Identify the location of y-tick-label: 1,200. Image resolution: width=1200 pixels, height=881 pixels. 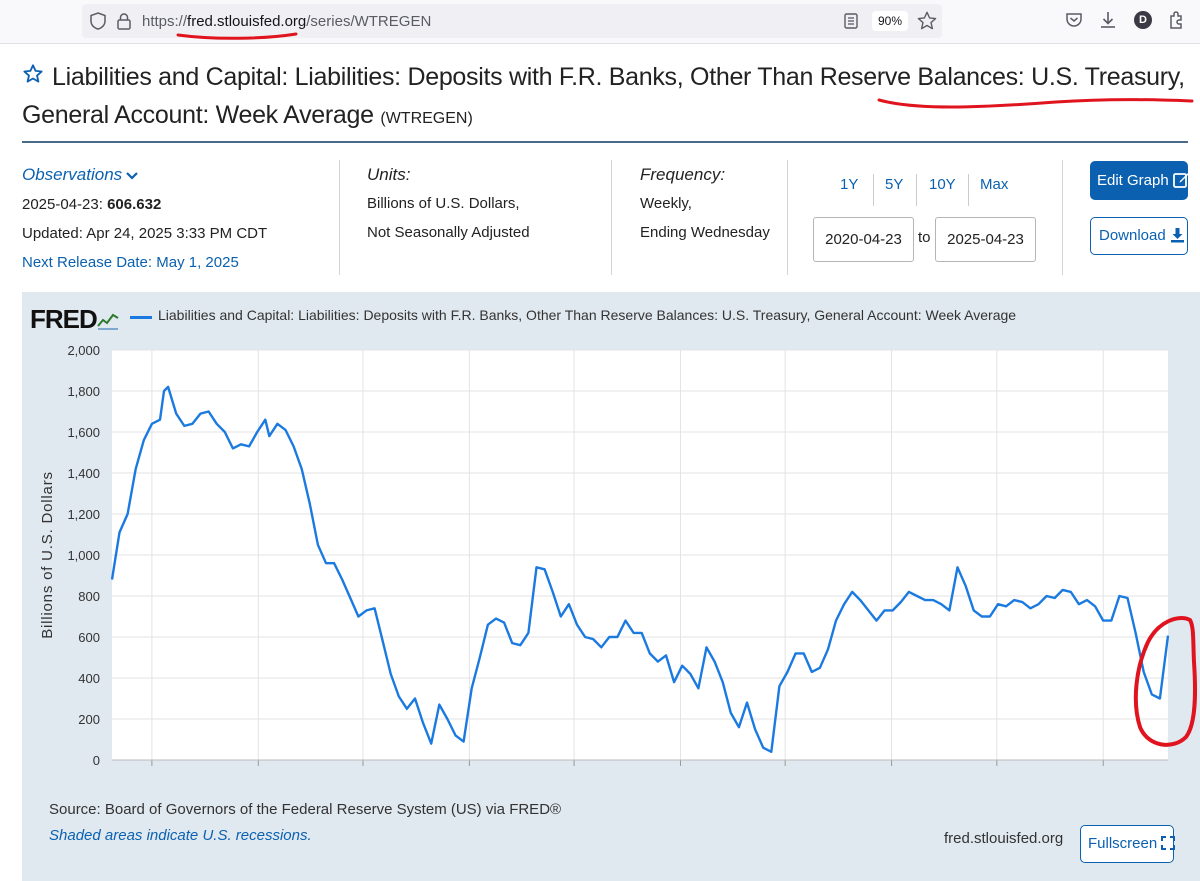
(83, 514).